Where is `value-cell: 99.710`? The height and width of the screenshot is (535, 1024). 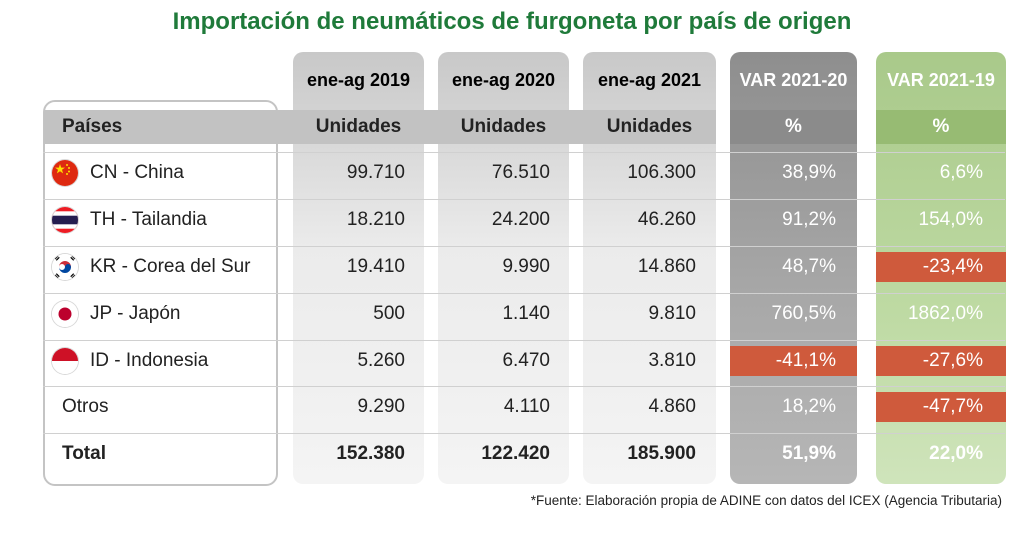
value-cell: 99.710 is located at coordinates (375, 172).